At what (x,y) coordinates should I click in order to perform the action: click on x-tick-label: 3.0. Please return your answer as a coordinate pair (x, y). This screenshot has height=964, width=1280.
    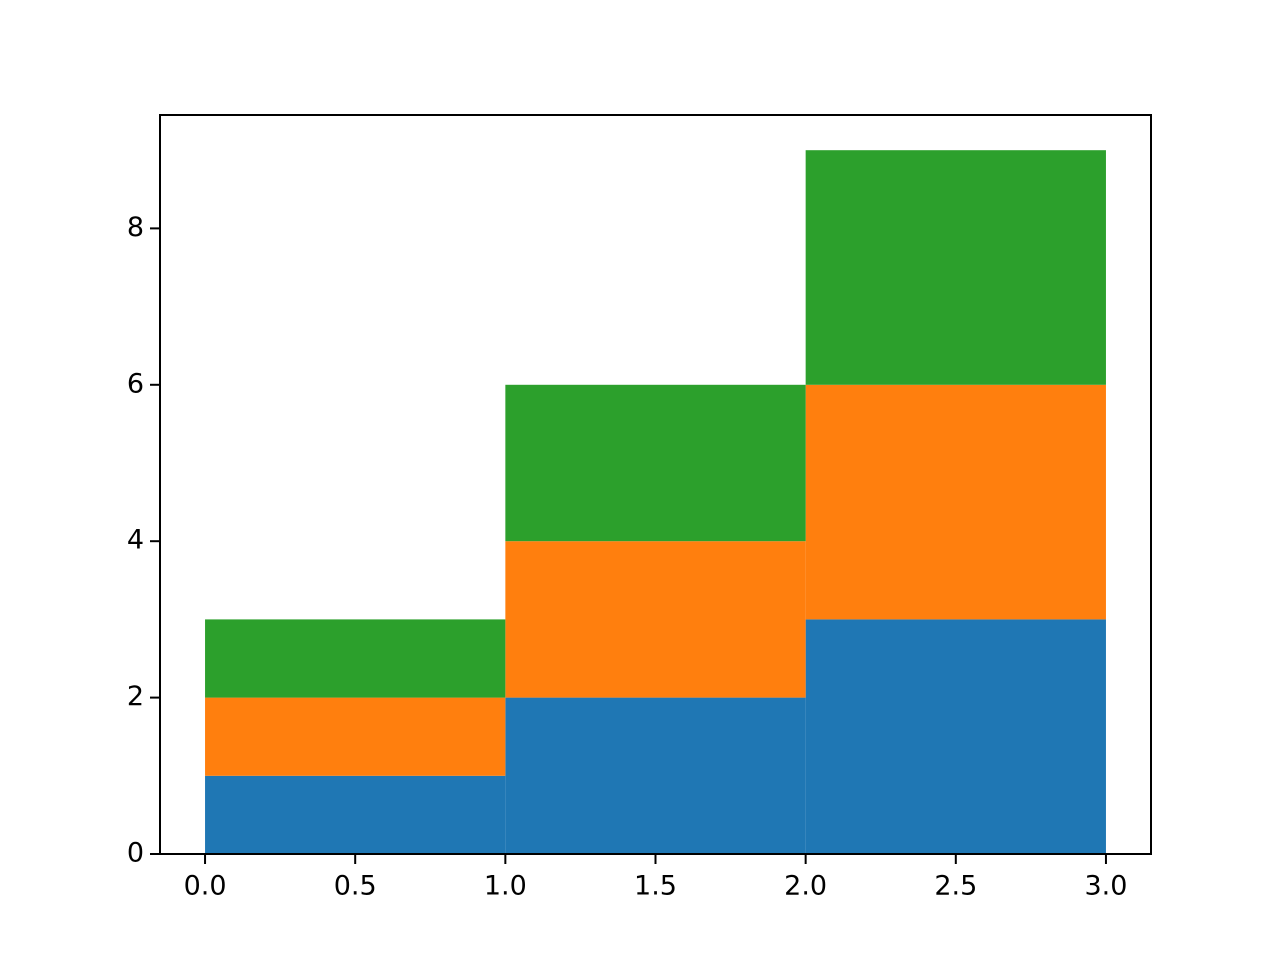
    Looking at the image, I should click on (1105, 886).